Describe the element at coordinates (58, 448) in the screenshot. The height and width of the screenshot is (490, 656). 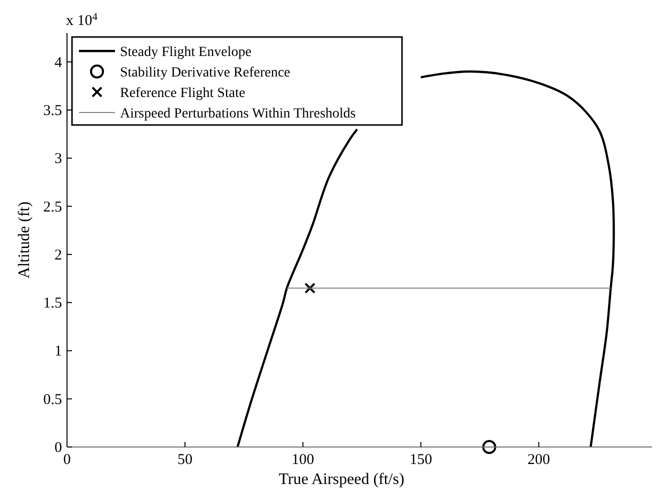
I see `y-tick-label: 0` at that location.